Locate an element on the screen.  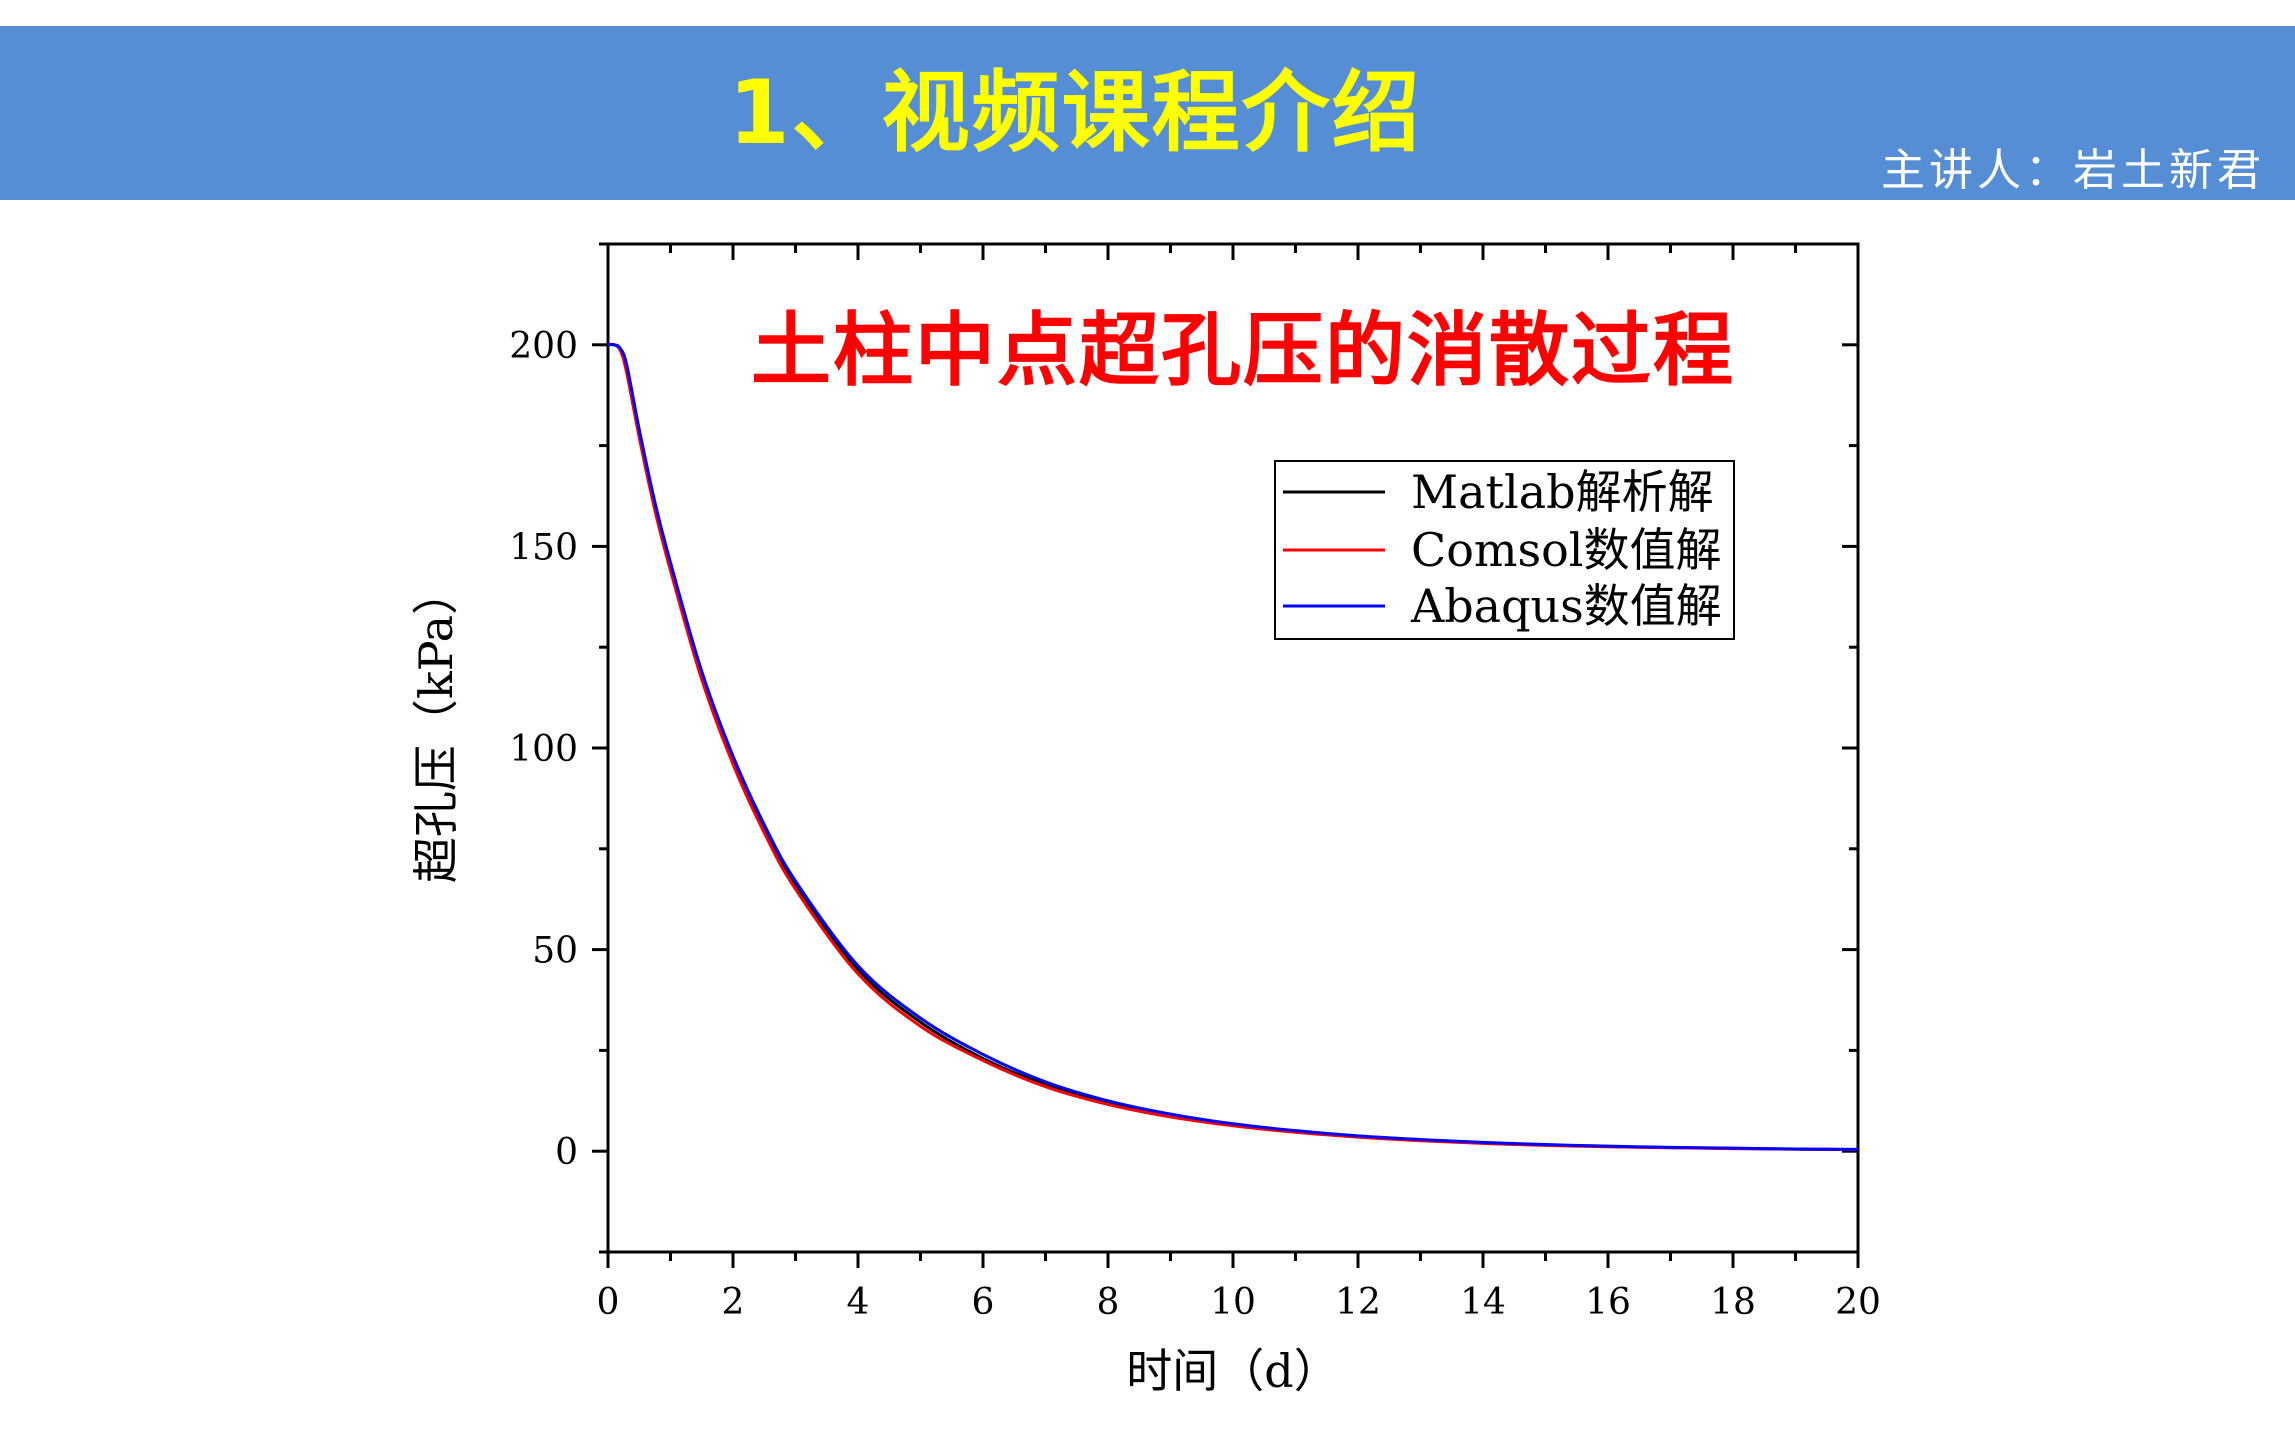
legend-label-matlab: Matlab解析解 is located at coordinates (1562, 492).